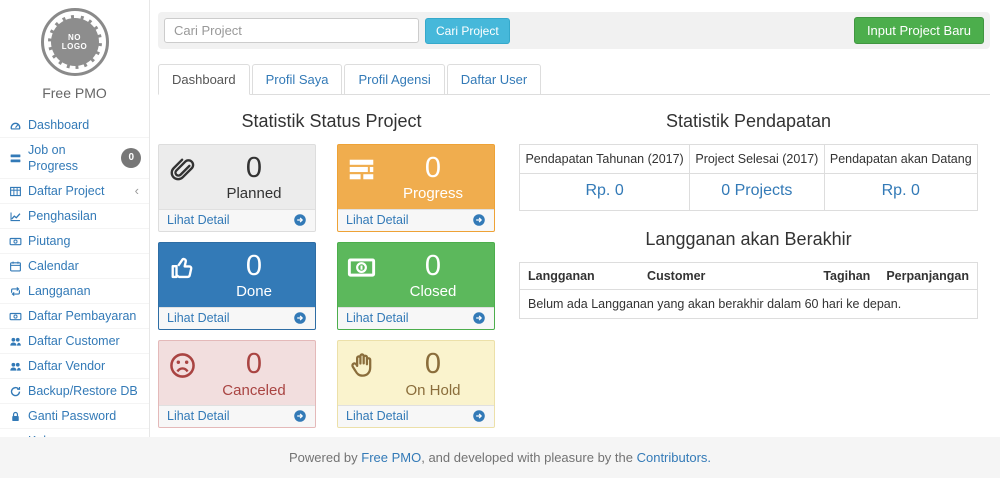  I want to click on line-chart-icon, so click(16, 216).